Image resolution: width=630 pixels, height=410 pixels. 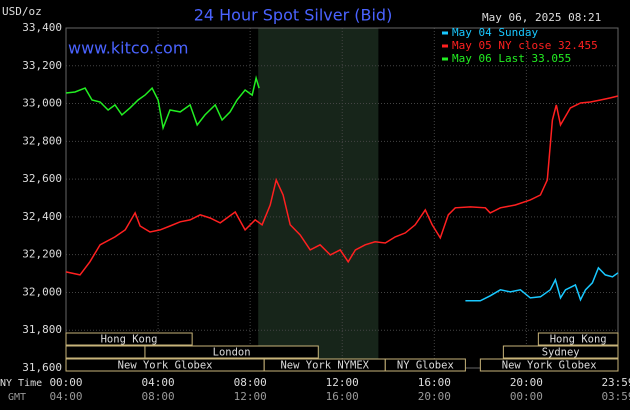 What do you see at coordinates (526, 396) in the screenshot?
I see `x2-tick-label: 00:00` at bounding box center [526, 396].